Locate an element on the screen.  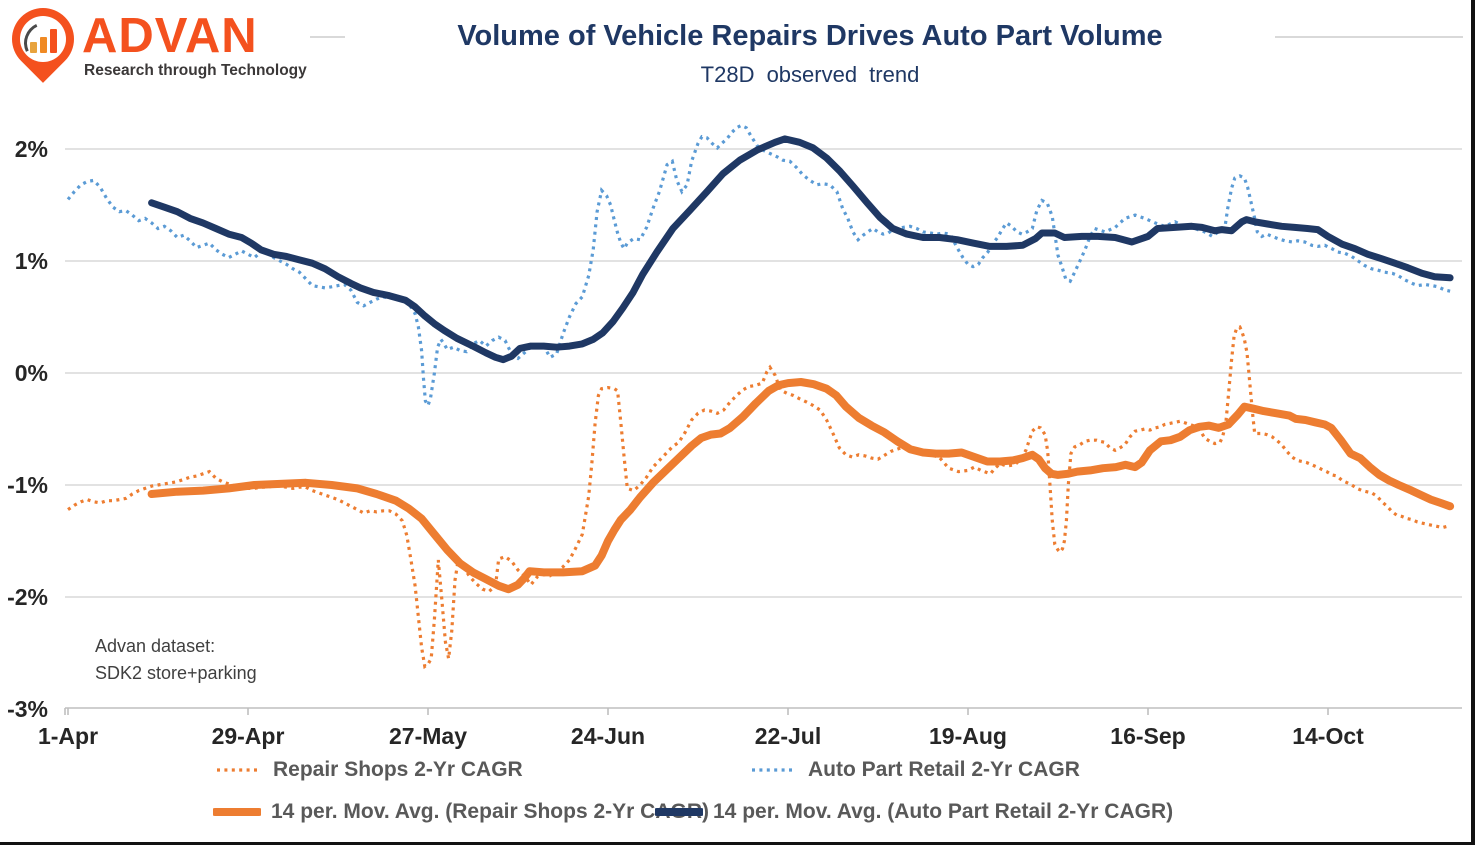
legend-item-1: Auto Part Retail 2-Yr CAGR is located at coordinates (915, 770).